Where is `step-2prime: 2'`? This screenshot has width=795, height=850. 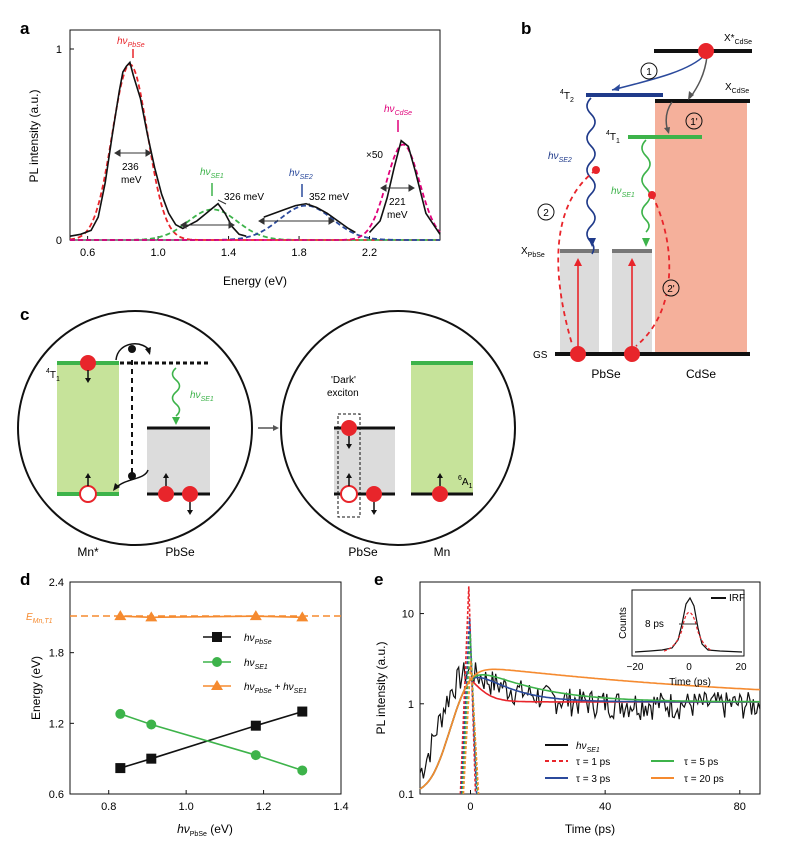
step-2prime: 2' is located at coordinates (671, 288).